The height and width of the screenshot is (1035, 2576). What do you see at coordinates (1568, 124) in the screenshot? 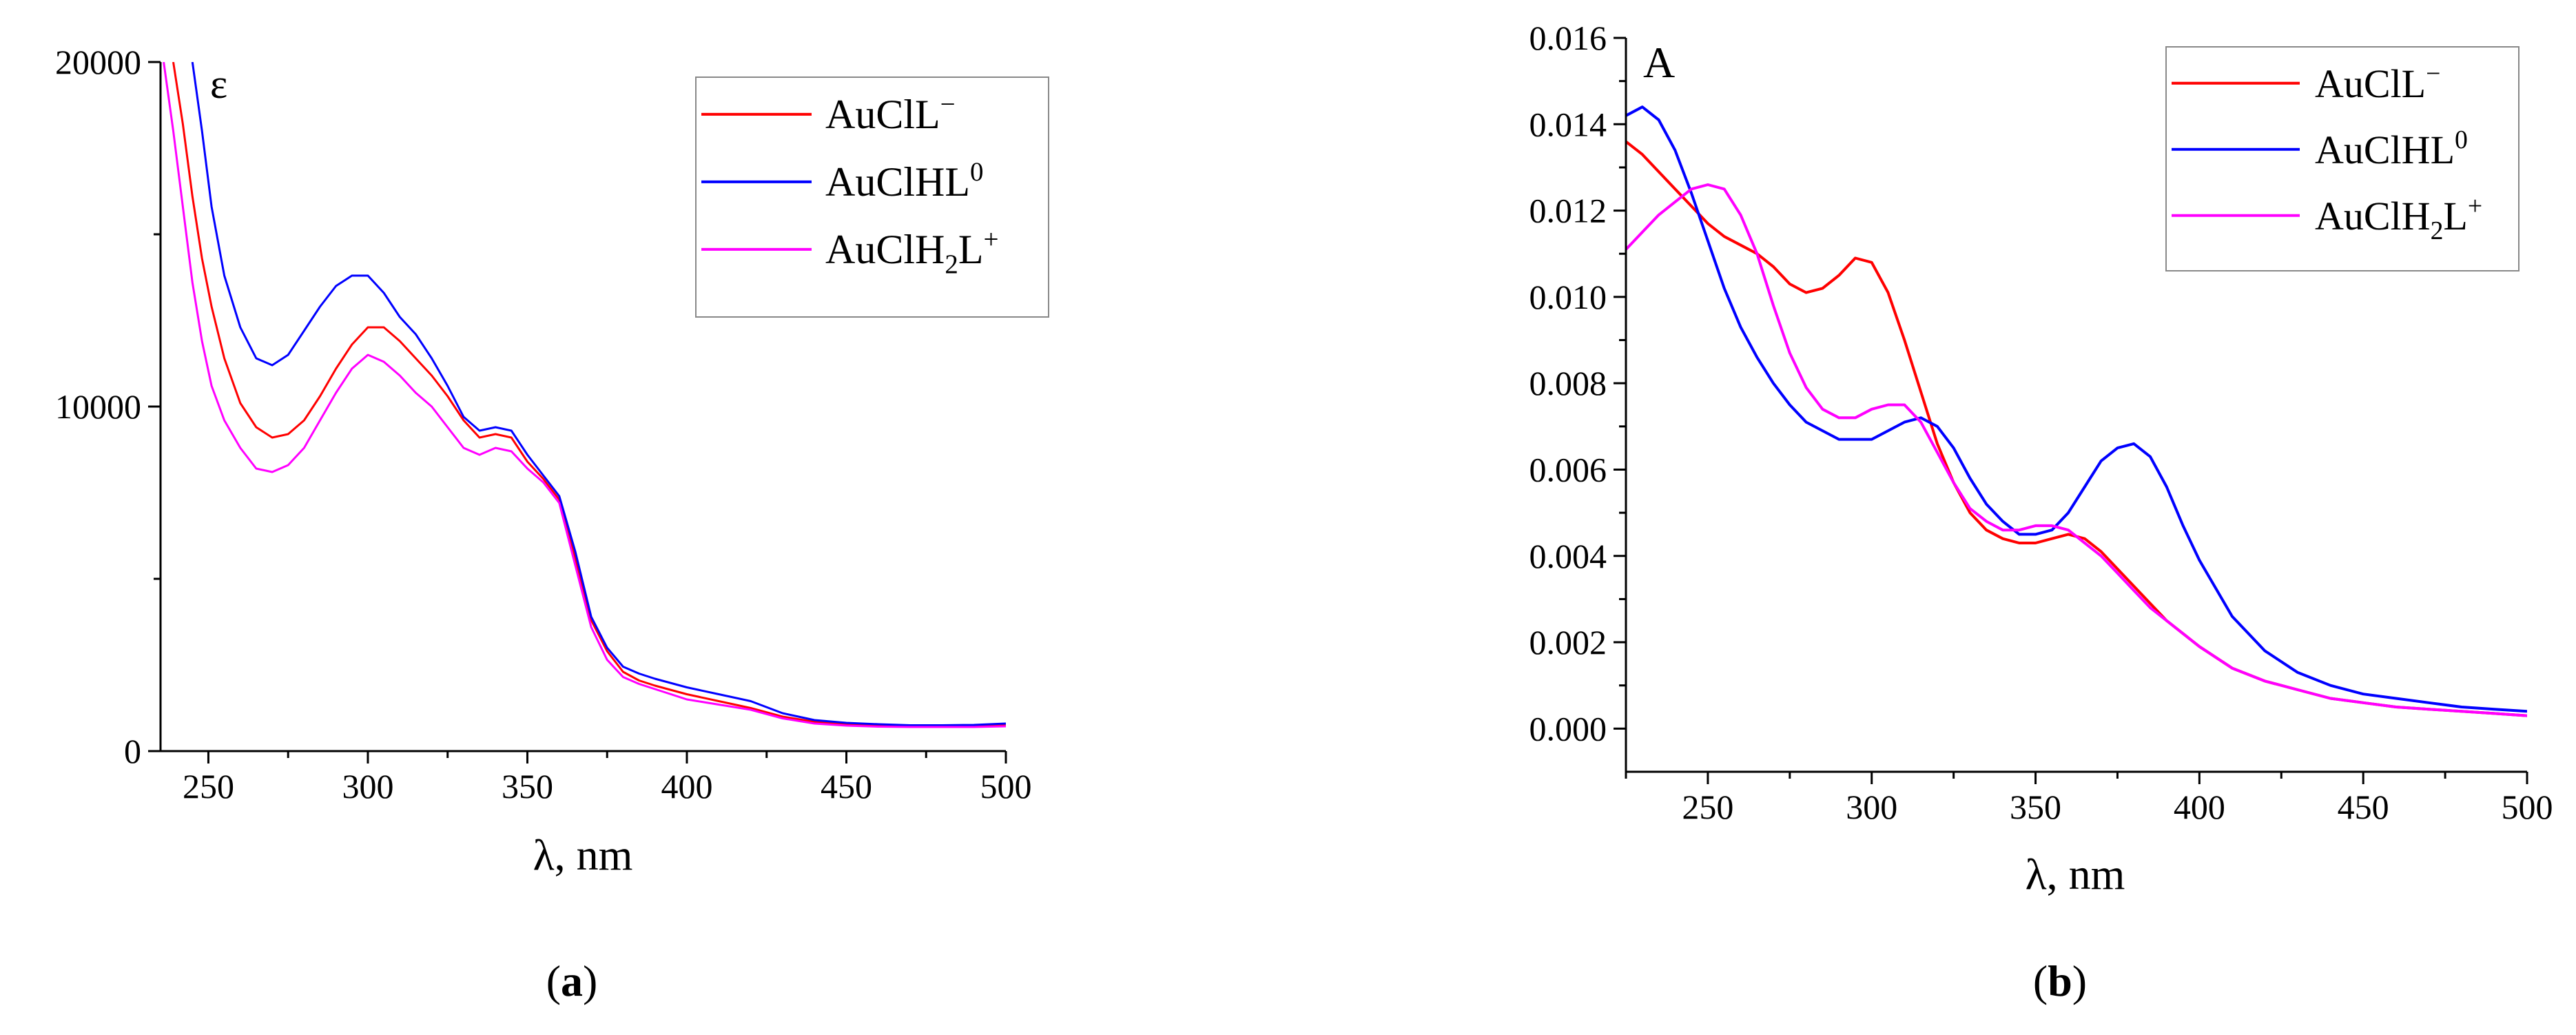
I see `chart-b-ytick-label: 0.014` at bounding box center [1568, 124].